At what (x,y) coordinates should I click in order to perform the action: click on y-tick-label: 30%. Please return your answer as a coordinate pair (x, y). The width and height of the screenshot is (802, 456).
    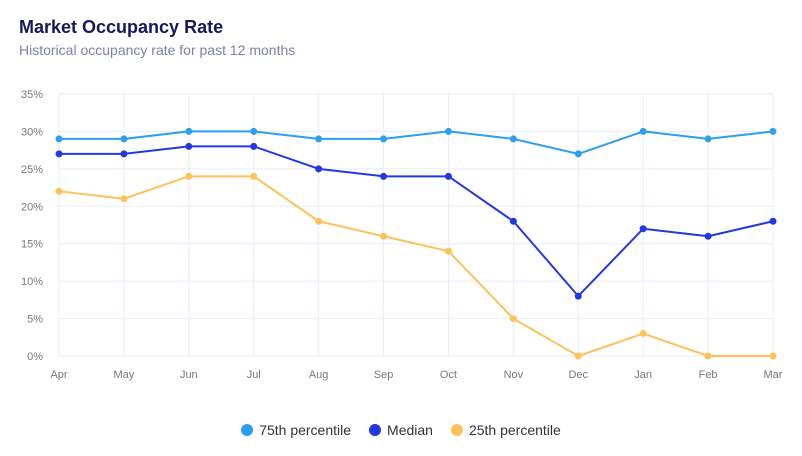
    Looking at the image, I should click on (32, 132).